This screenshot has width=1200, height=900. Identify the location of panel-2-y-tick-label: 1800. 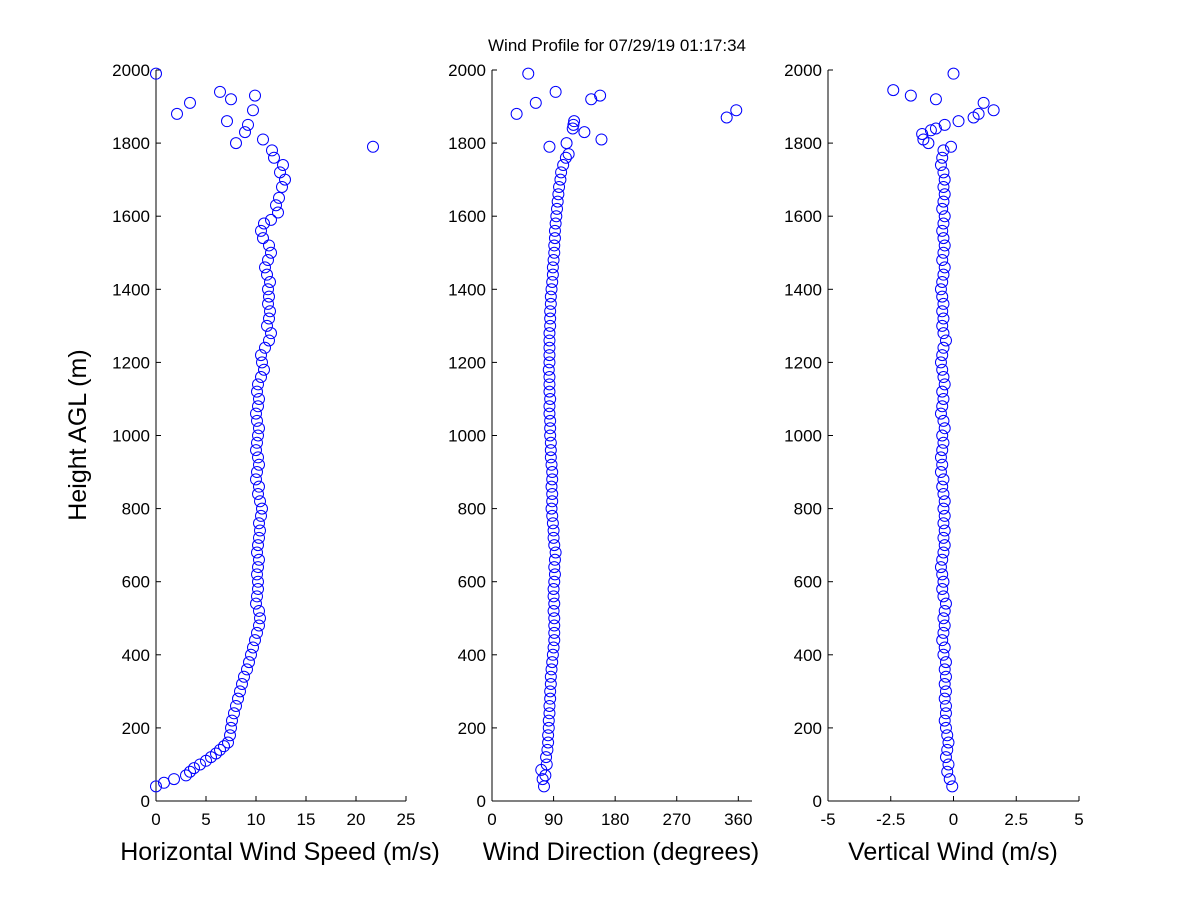
(467, 143).